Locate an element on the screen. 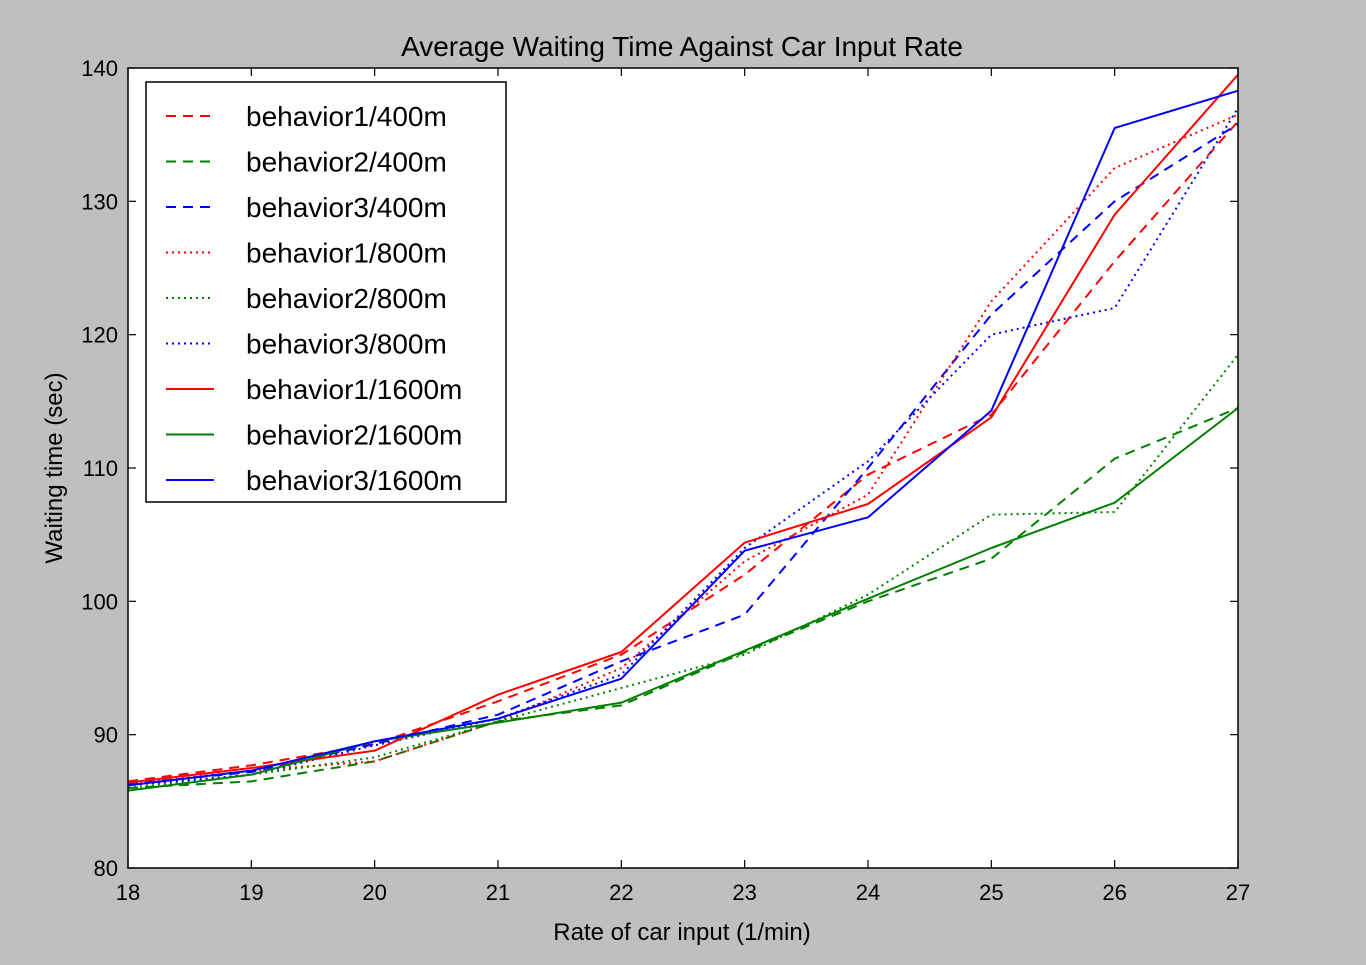  legend-label: behavior1/400m is located at coordinates (346, 116).